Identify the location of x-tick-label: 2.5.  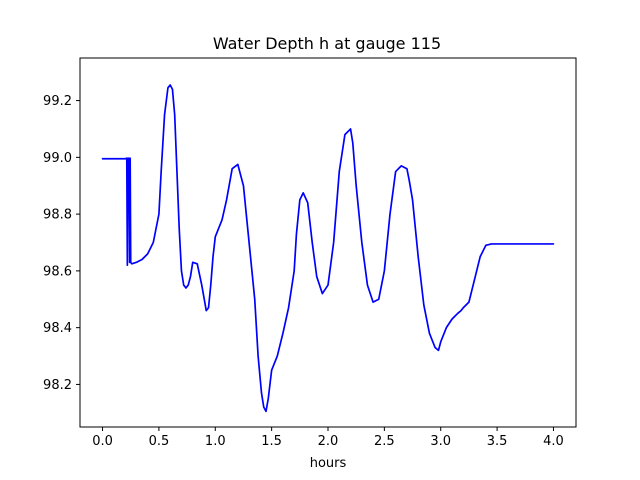
(384, 441).